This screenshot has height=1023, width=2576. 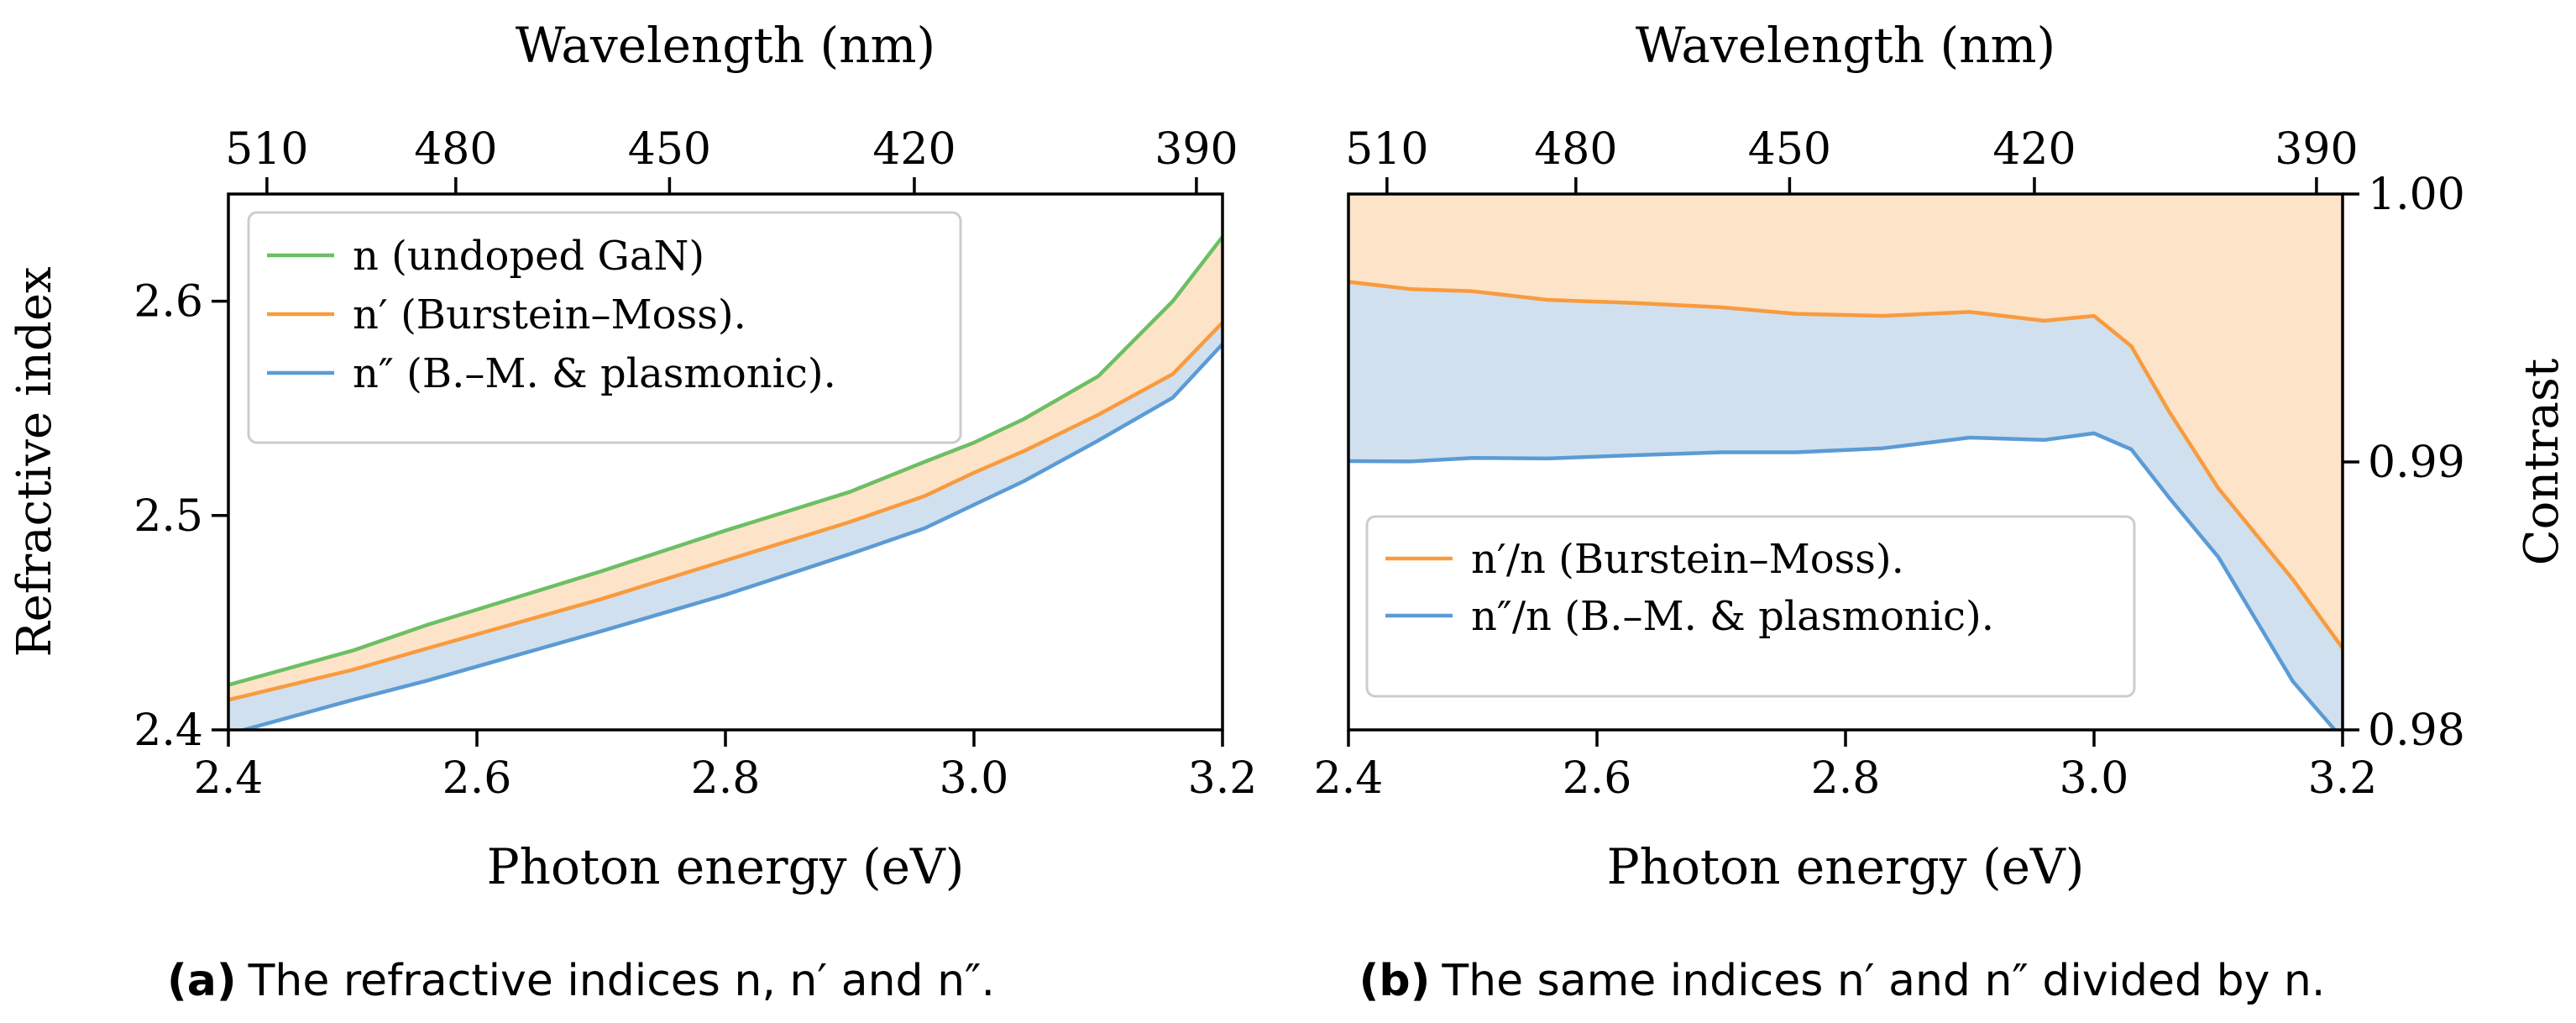 What do you see at coordinates (2417, 731) in the screenshot?
I see `panel-b-y-tick-label: 0.98` at bounding box center [2417, 731].